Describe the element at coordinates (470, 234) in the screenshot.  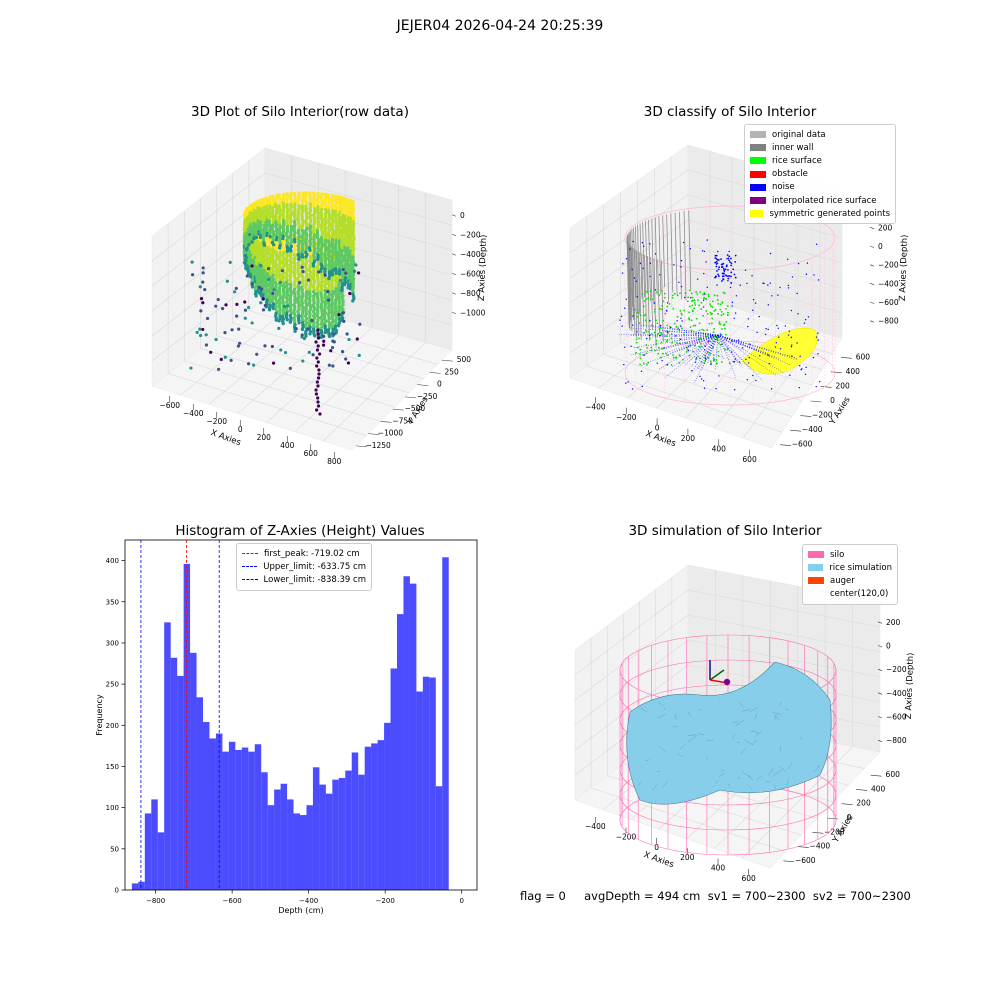
I see `raw-z-tick-label: −200` at that location.